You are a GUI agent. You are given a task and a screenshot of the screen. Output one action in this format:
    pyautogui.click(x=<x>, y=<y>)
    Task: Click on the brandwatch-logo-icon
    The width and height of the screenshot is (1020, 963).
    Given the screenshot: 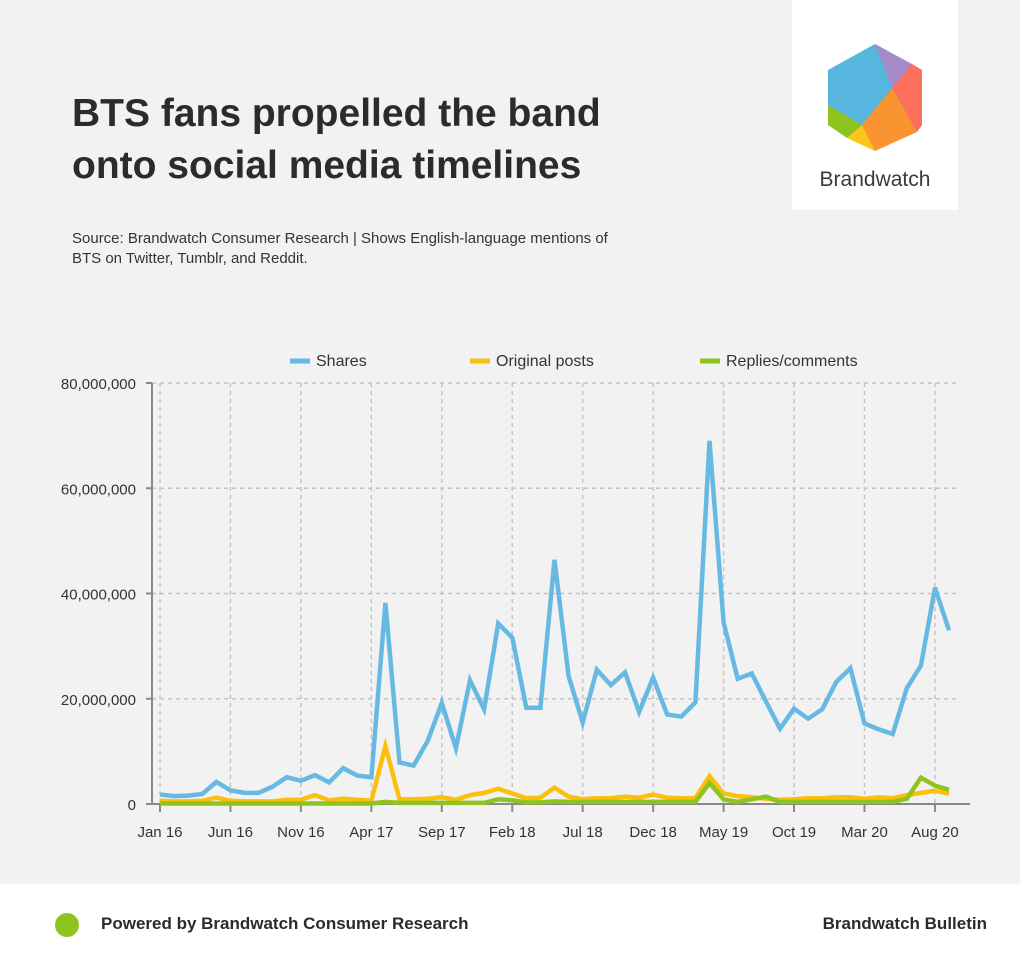 What is the action you would take?
    pyautogui.click(x=875, y=97)
    